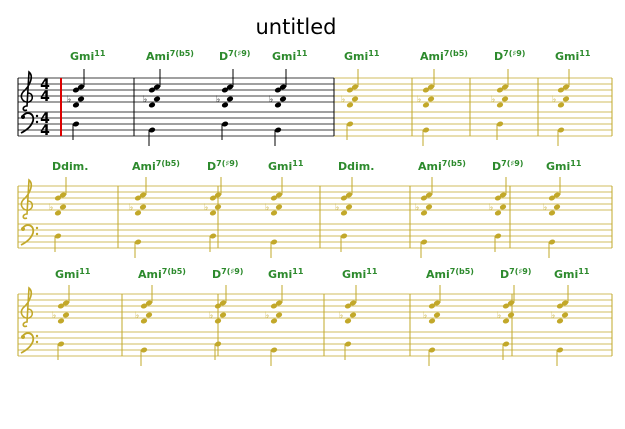  Describe the element at coordinates (27, 235) in the screenshot. I see `bass-clef` at that location.